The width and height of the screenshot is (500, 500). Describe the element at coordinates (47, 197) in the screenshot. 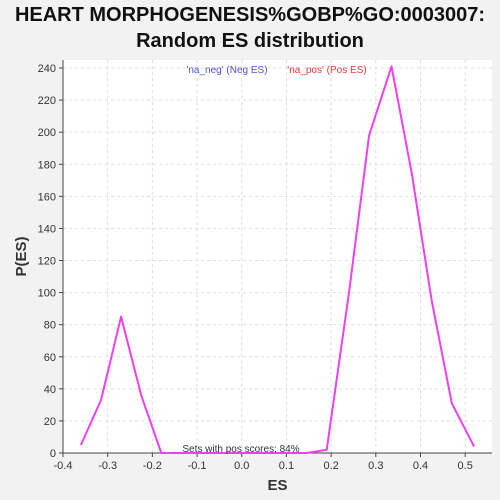

I see `y-tick-label: 160` at that location.